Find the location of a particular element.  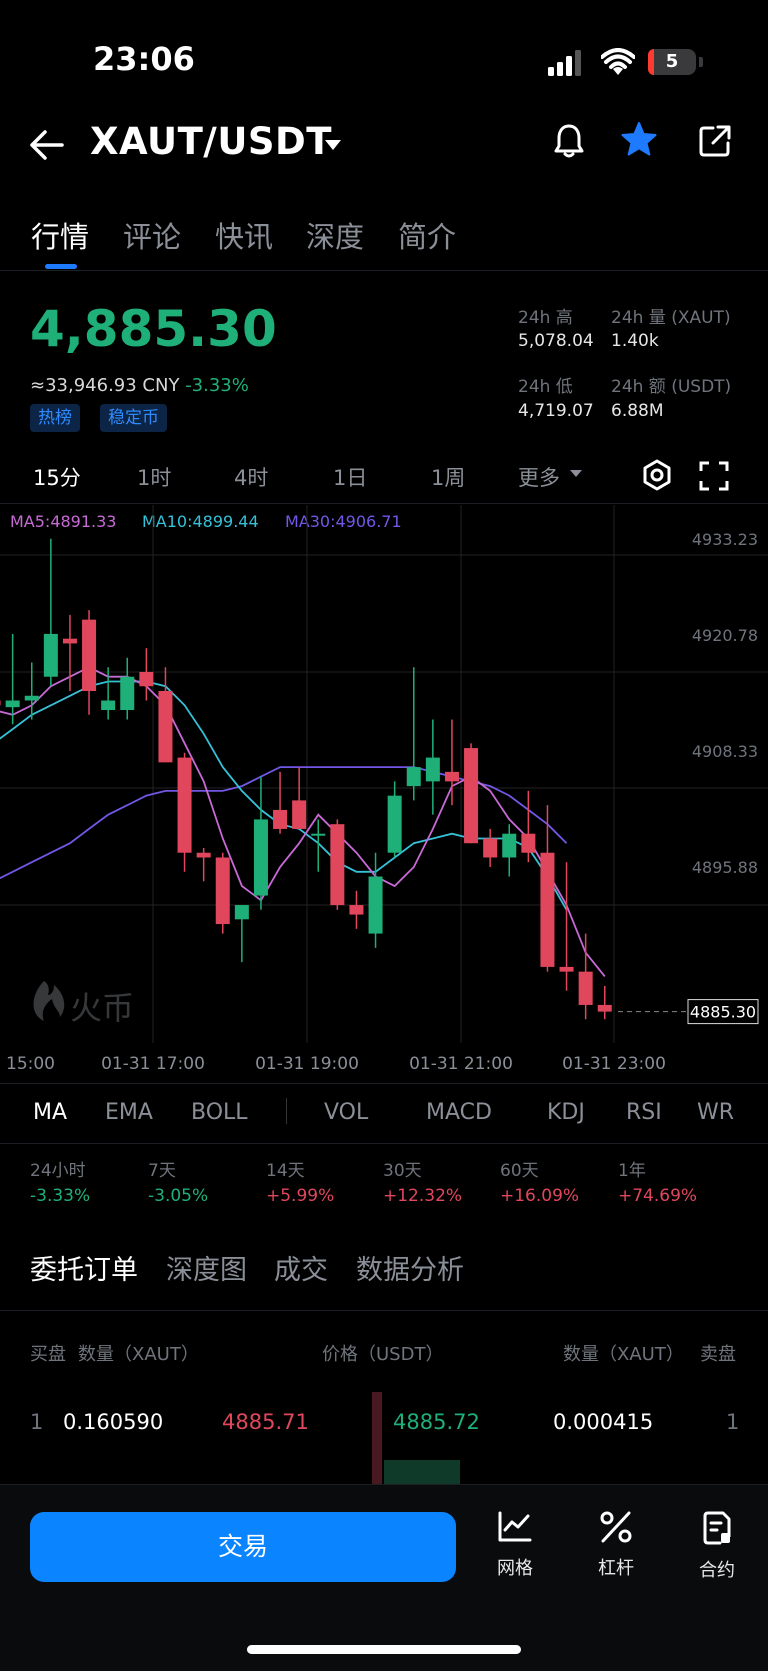

bid-price: 4885.71 is located at coordinates (265, 1422).